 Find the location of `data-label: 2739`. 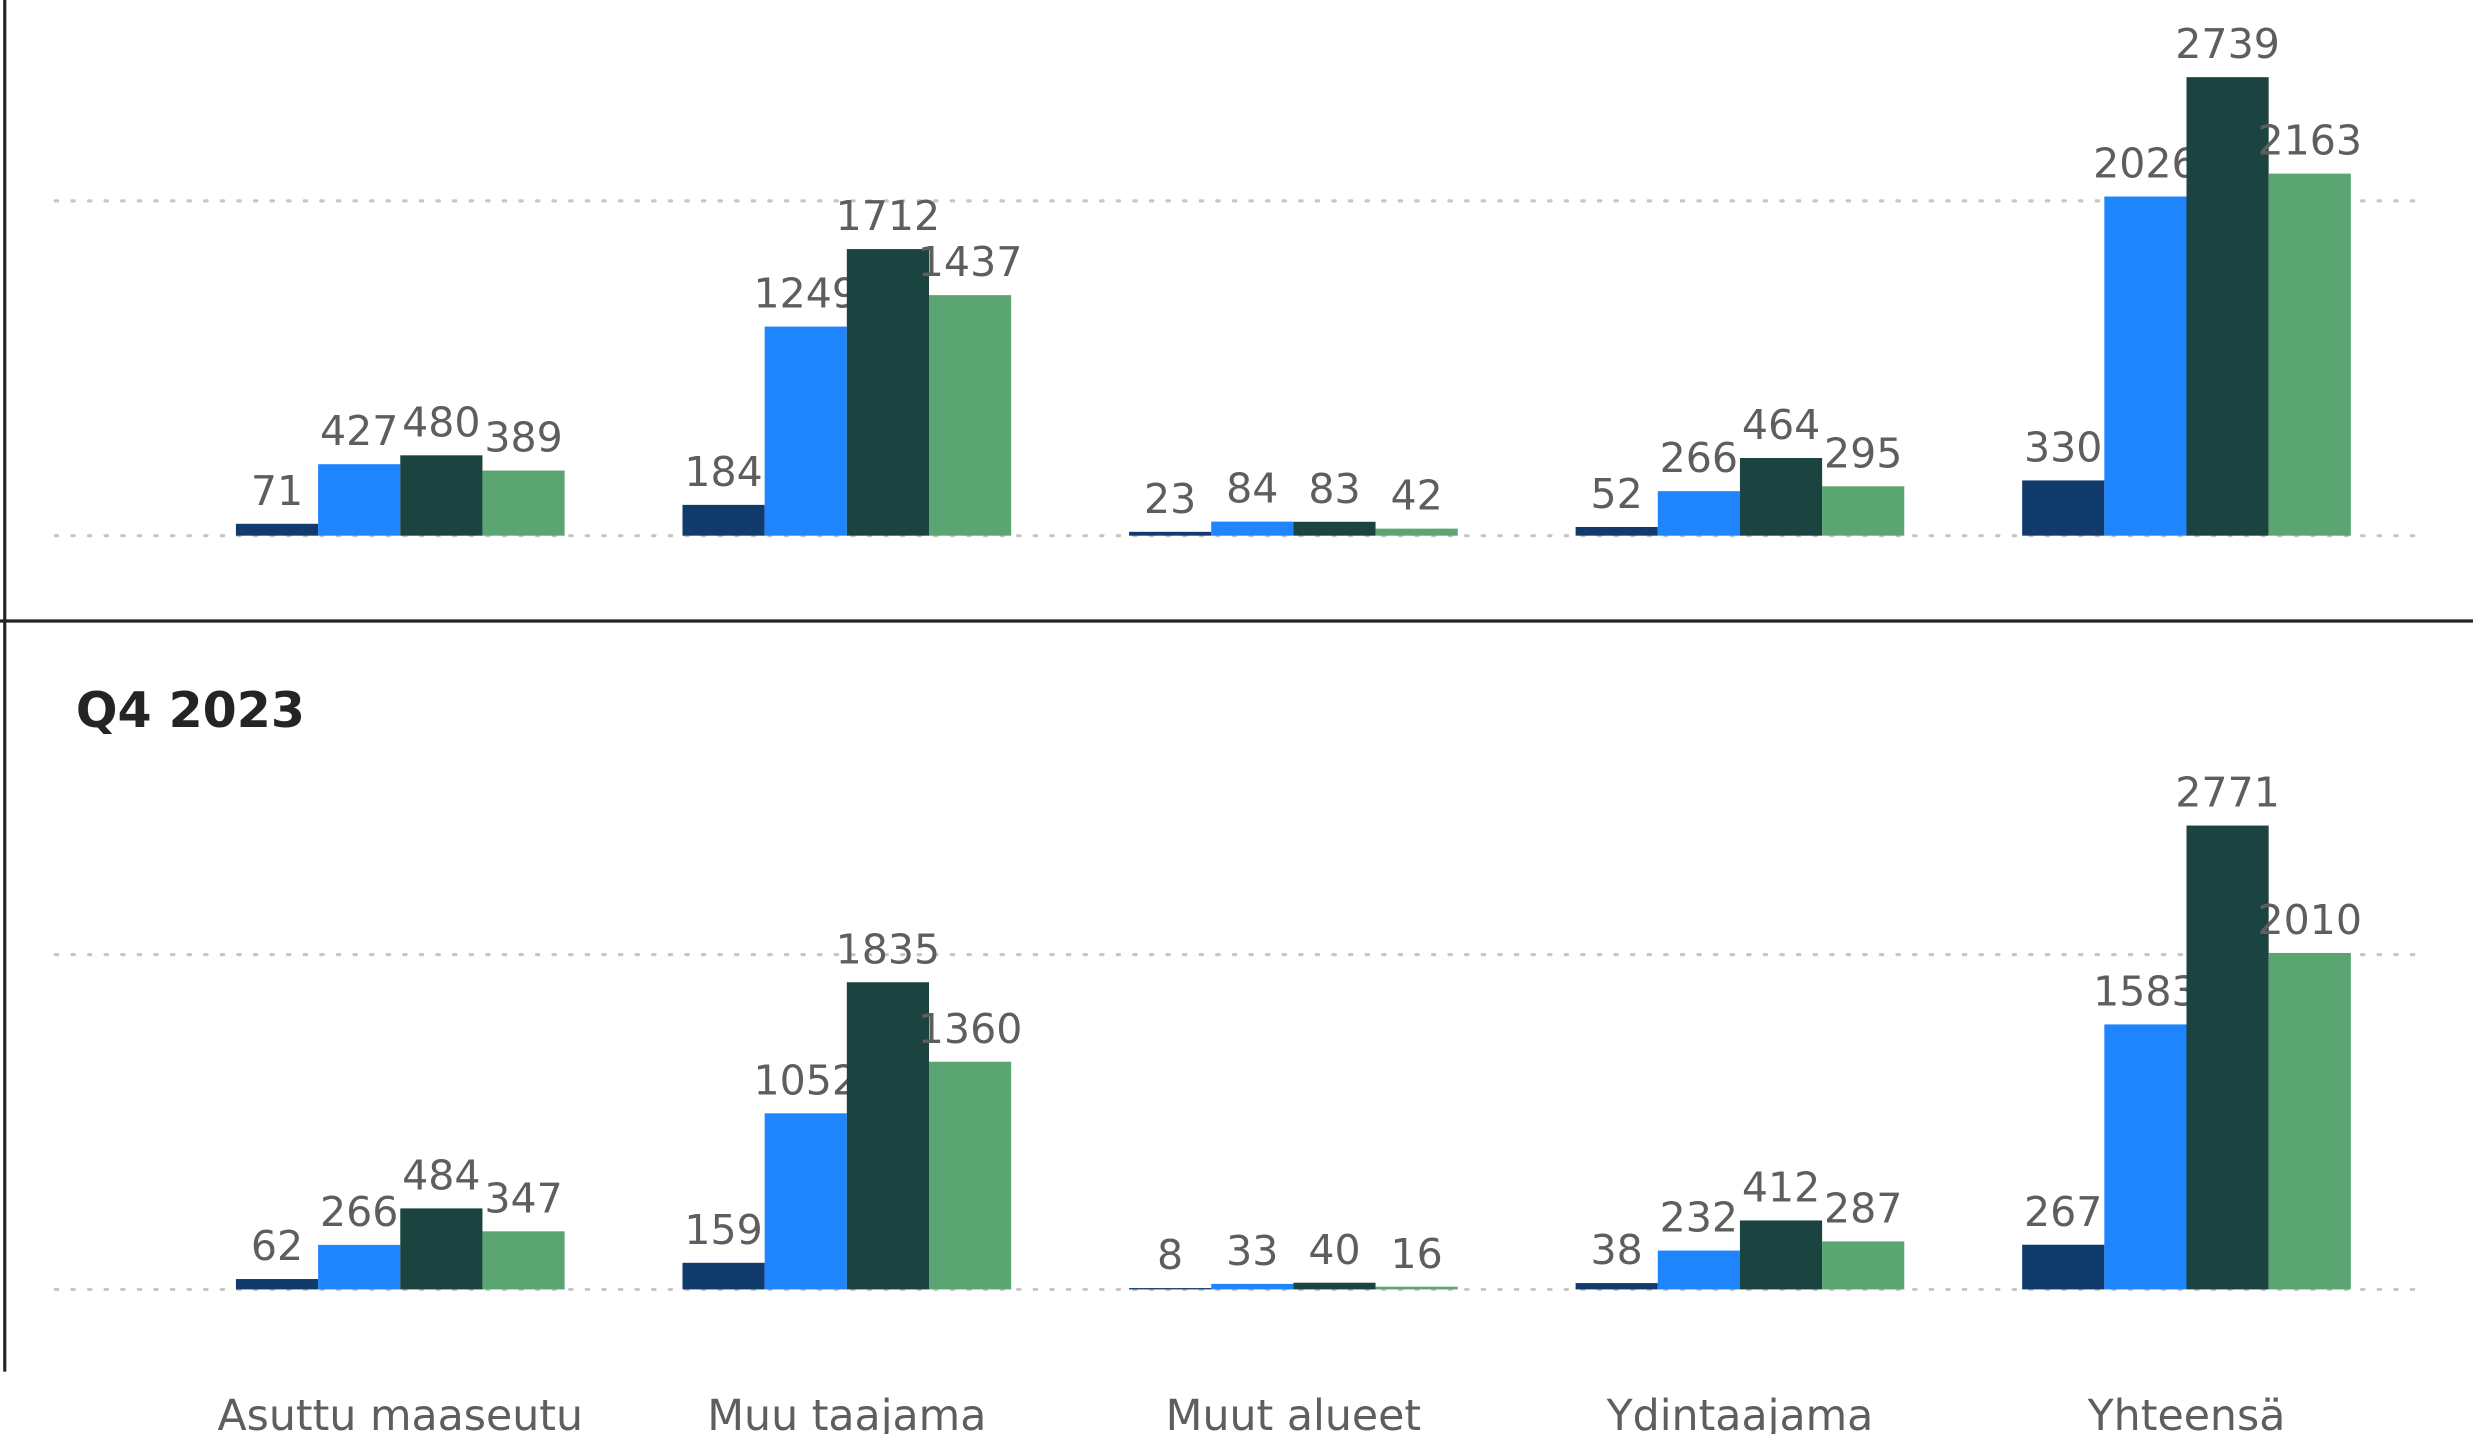

data-label: 2739 is located at coordinates (2227, 44).